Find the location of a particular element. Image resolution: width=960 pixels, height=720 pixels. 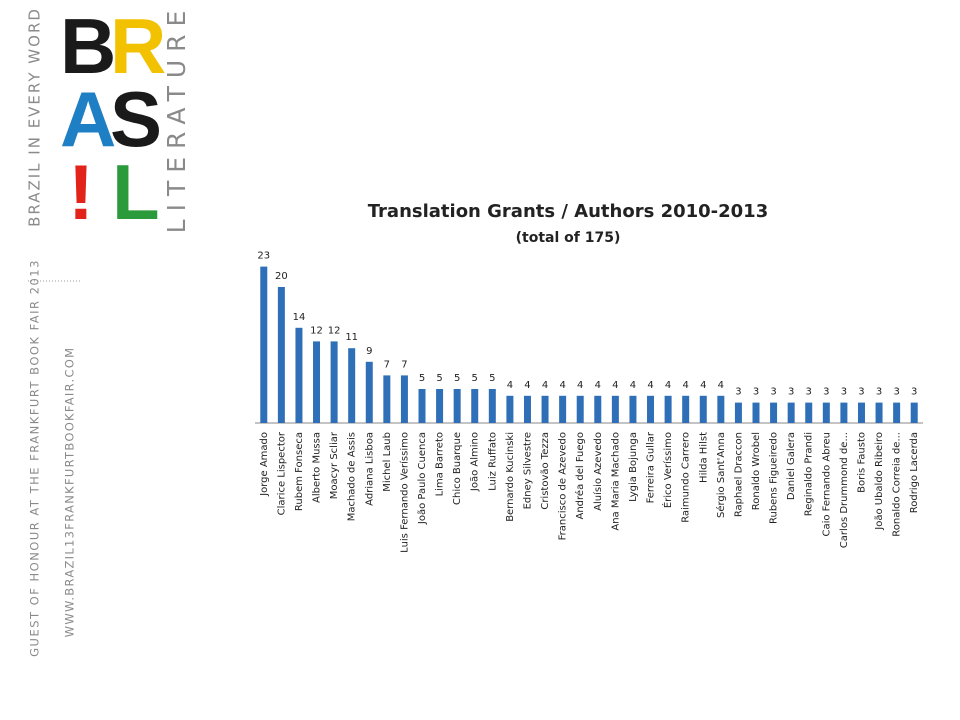

x-tick-label: Ferreira Gullar is located at coordinates (651, 467).